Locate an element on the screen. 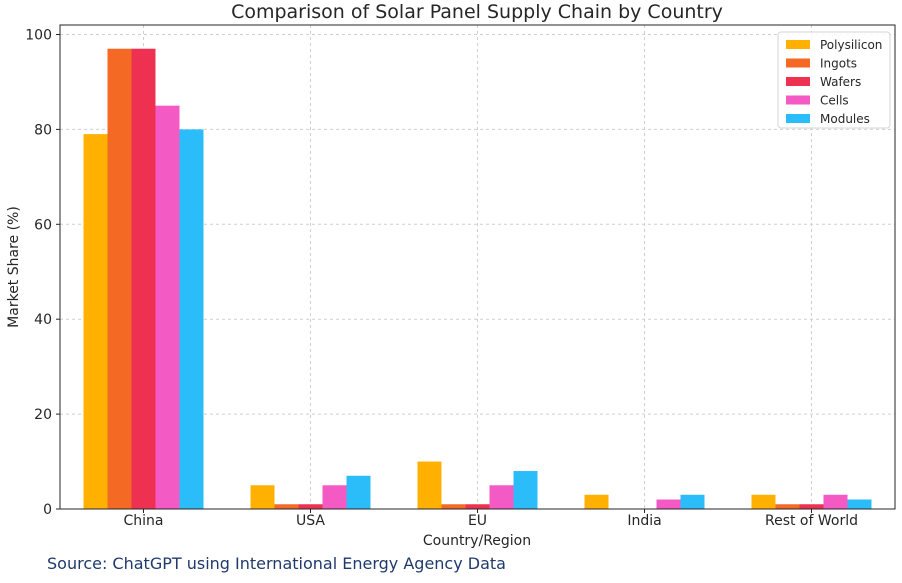  y-tick-label: 100 is located at coordinates (38, 35).